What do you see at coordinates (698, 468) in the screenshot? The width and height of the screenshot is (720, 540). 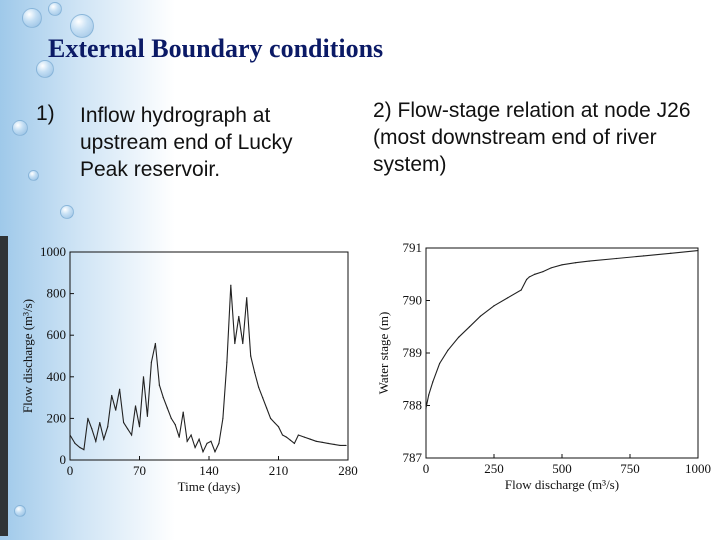 I see `x-tick-label: 1000` at bounding box center [698, 468].